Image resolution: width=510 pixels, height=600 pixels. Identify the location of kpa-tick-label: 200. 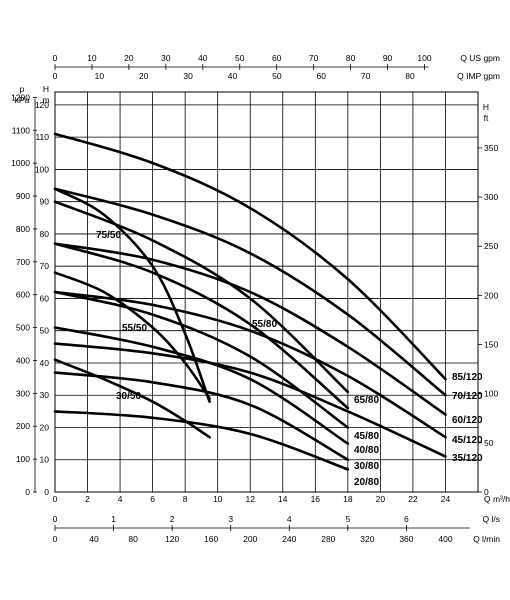
(23, 426).